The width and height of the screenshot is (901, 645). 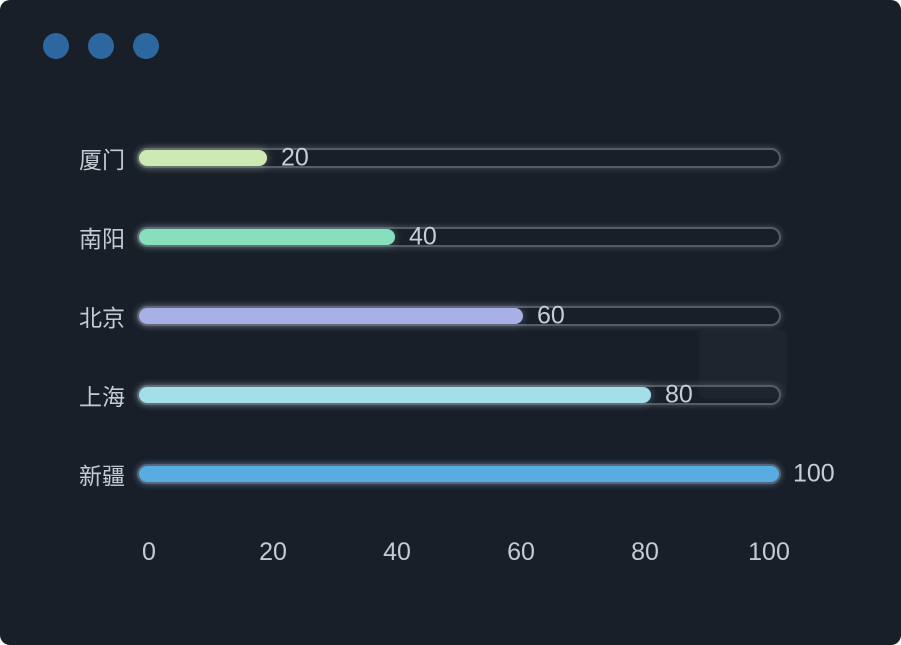 What do you see at coordinates (146, 46) in the screenshot?
I see `window-dot-maximize` at bounding box center [146, 46].